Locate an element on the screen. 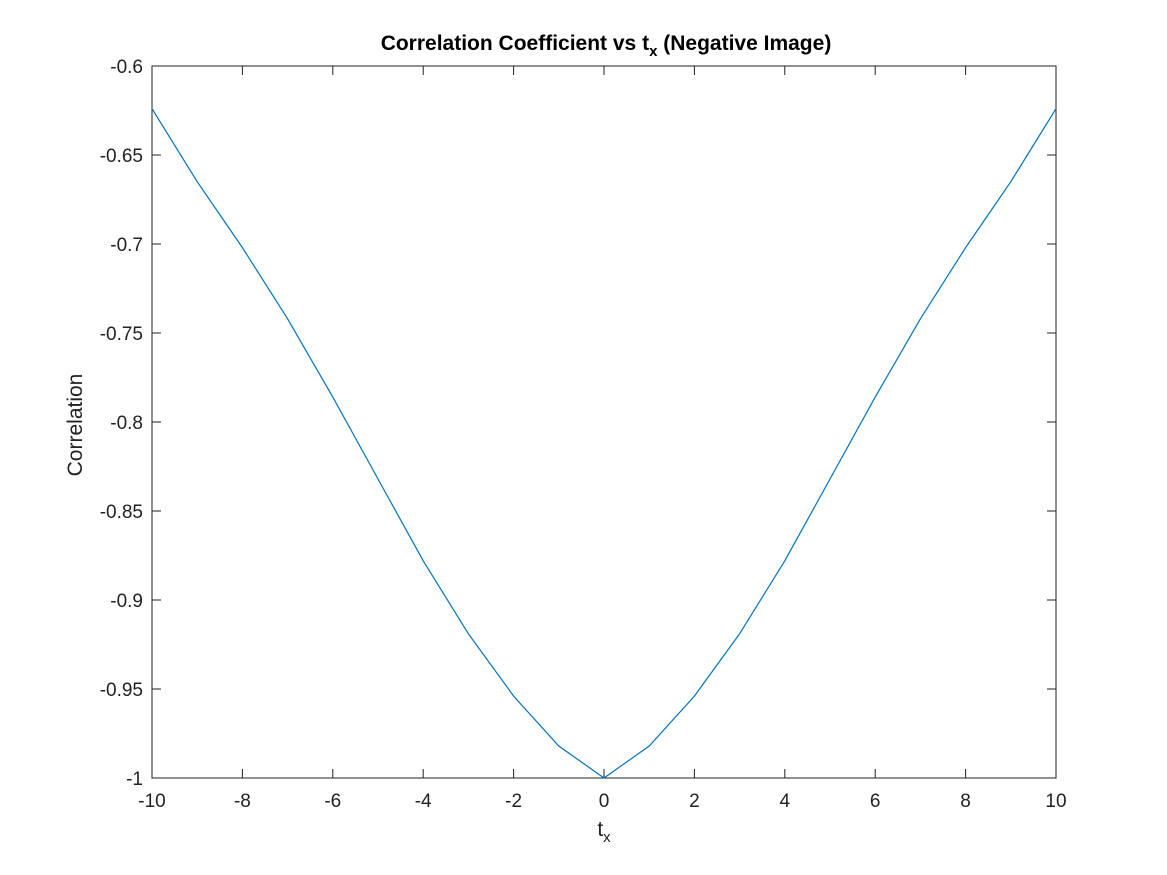 Image resolution: width=1167 pixels, height=875 pixels. y-tick-label: -0.6 is located at coordinates (126, 67).